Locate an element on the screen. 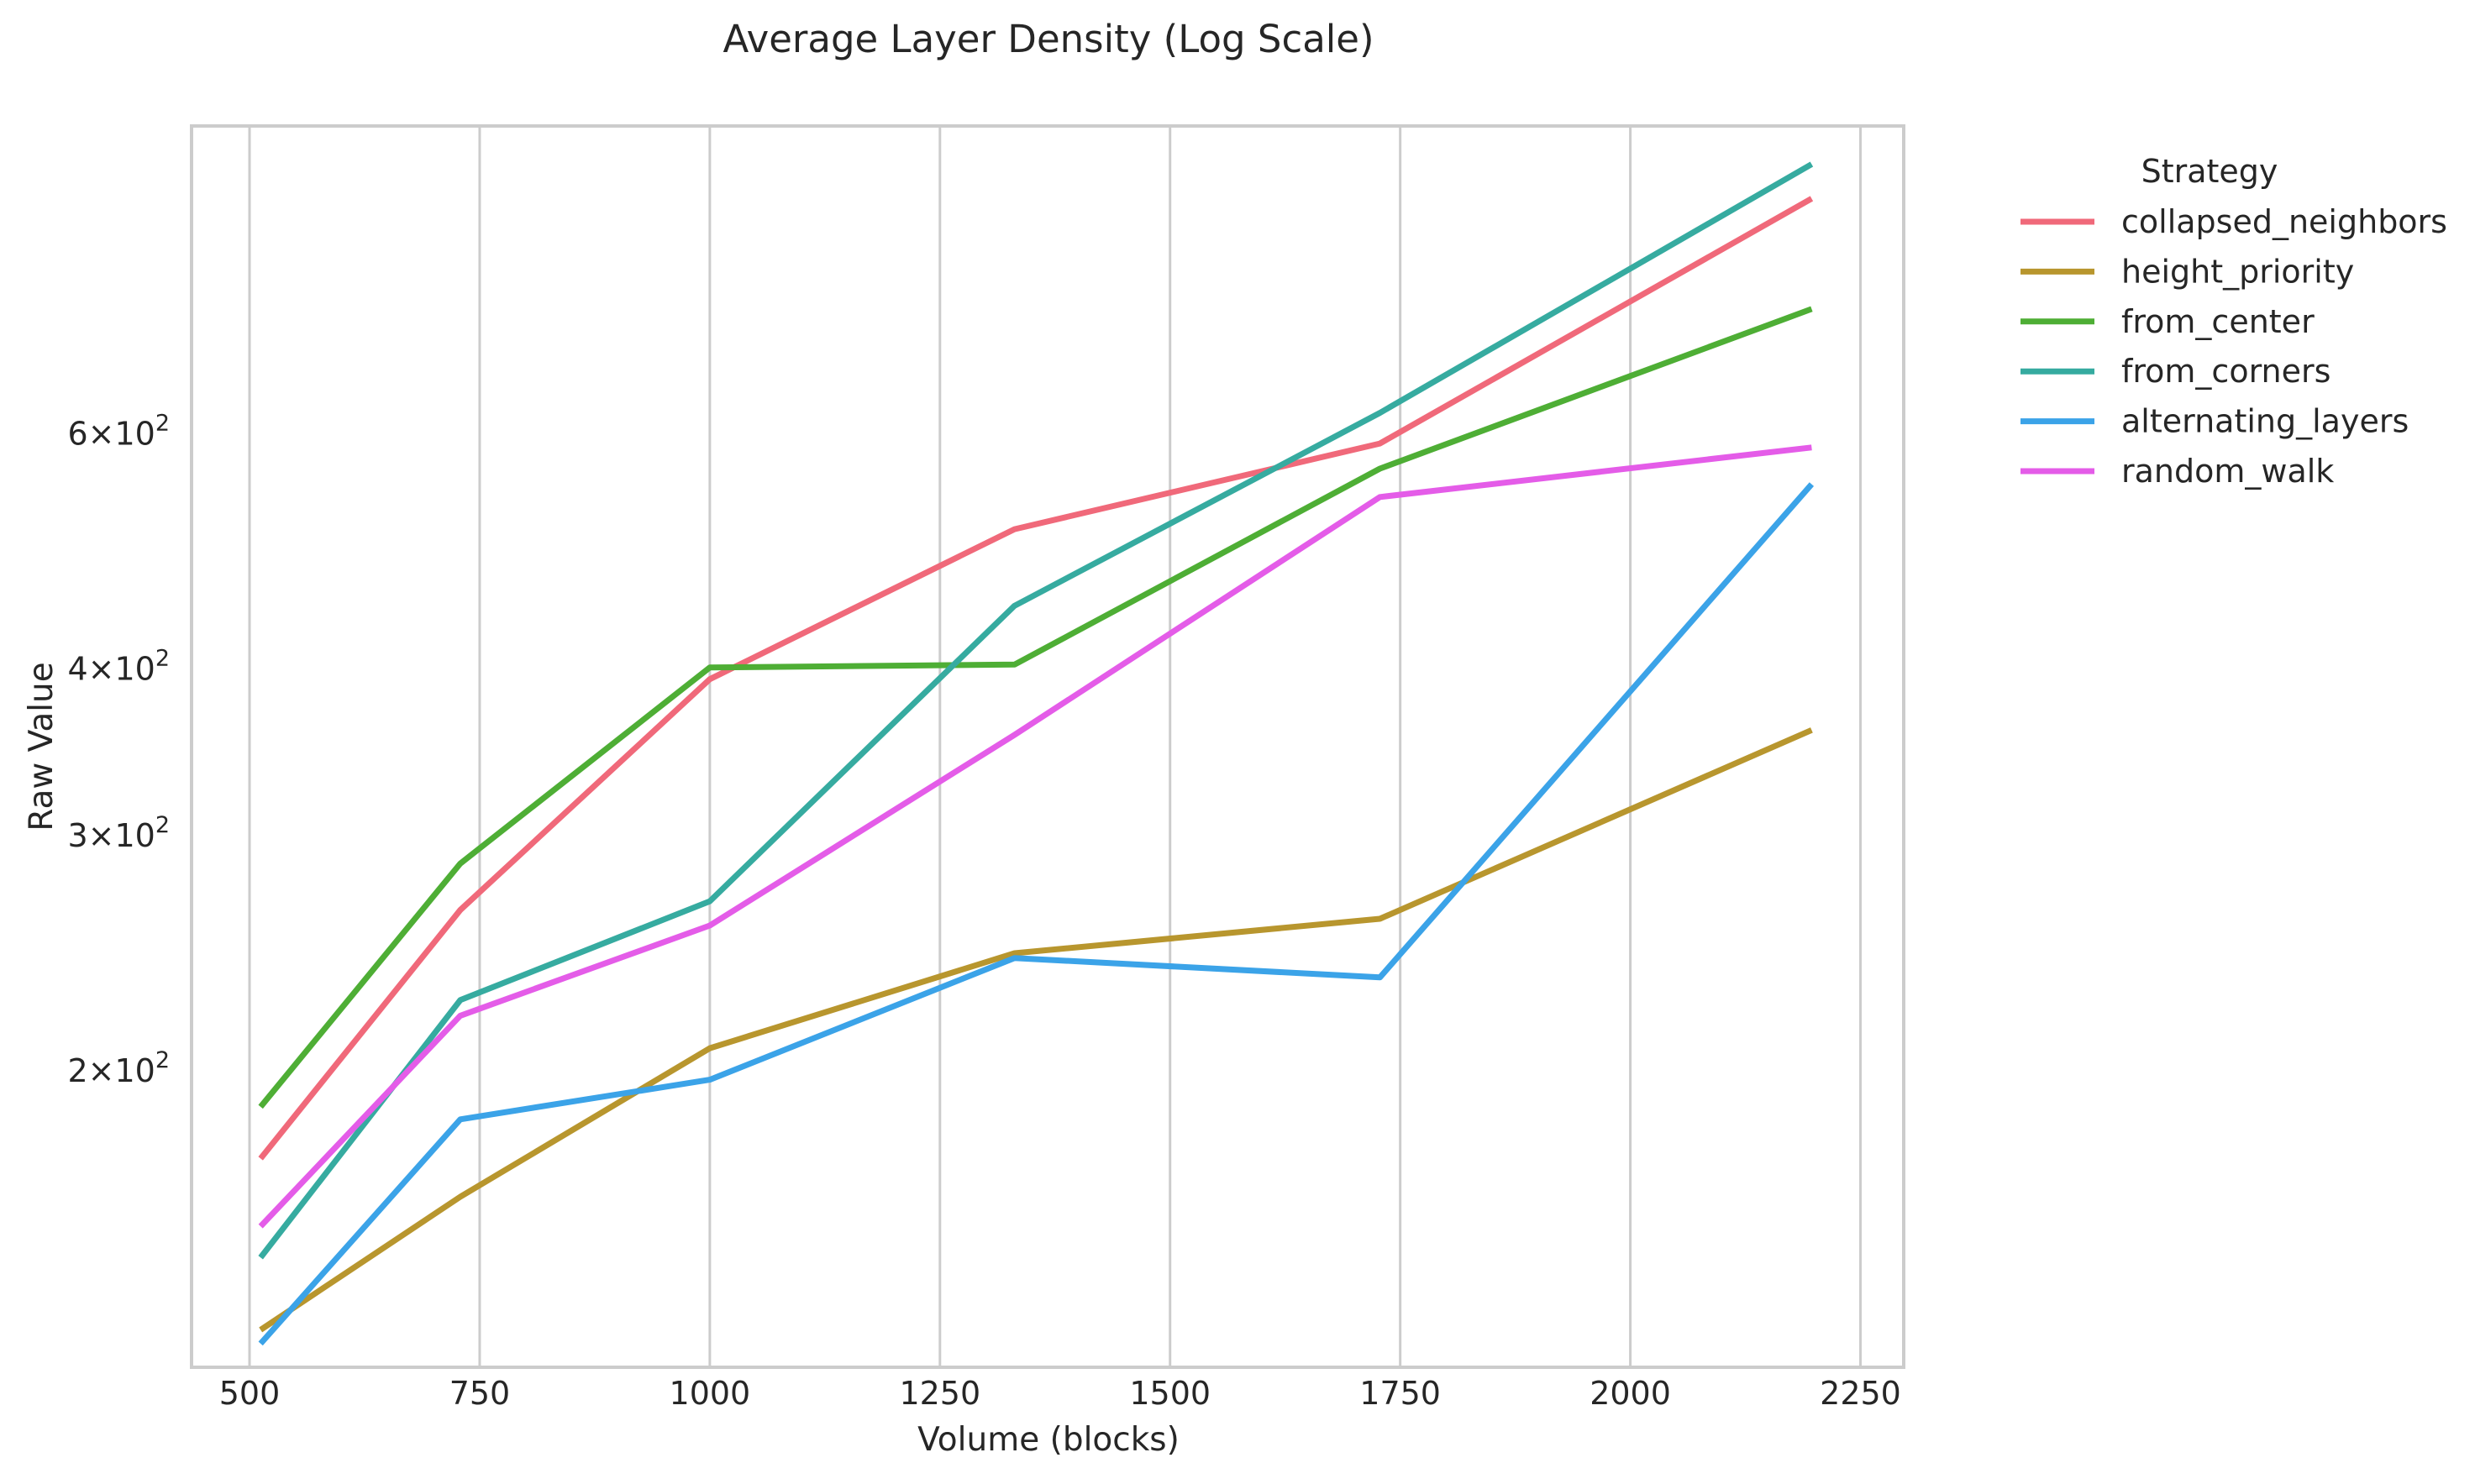 Image resolution: width=2475 pixels, height=1484 pixels. y-tick-label: 3×10² is located at coordinates (118, 833).